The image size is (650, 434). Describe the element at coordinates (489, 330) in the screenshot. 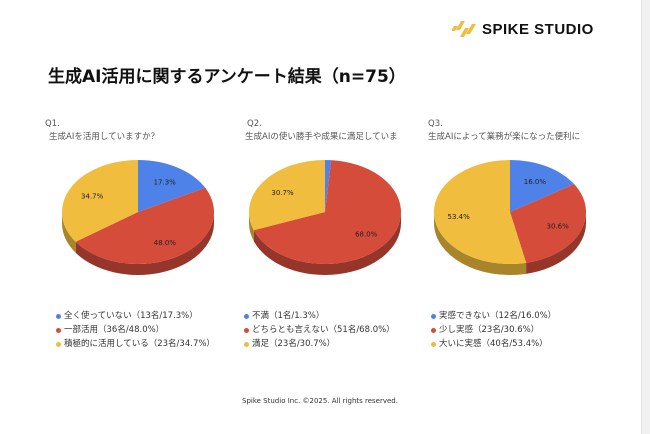

I see `legend-label: 少し実感（23名/30.6%）` at that location.